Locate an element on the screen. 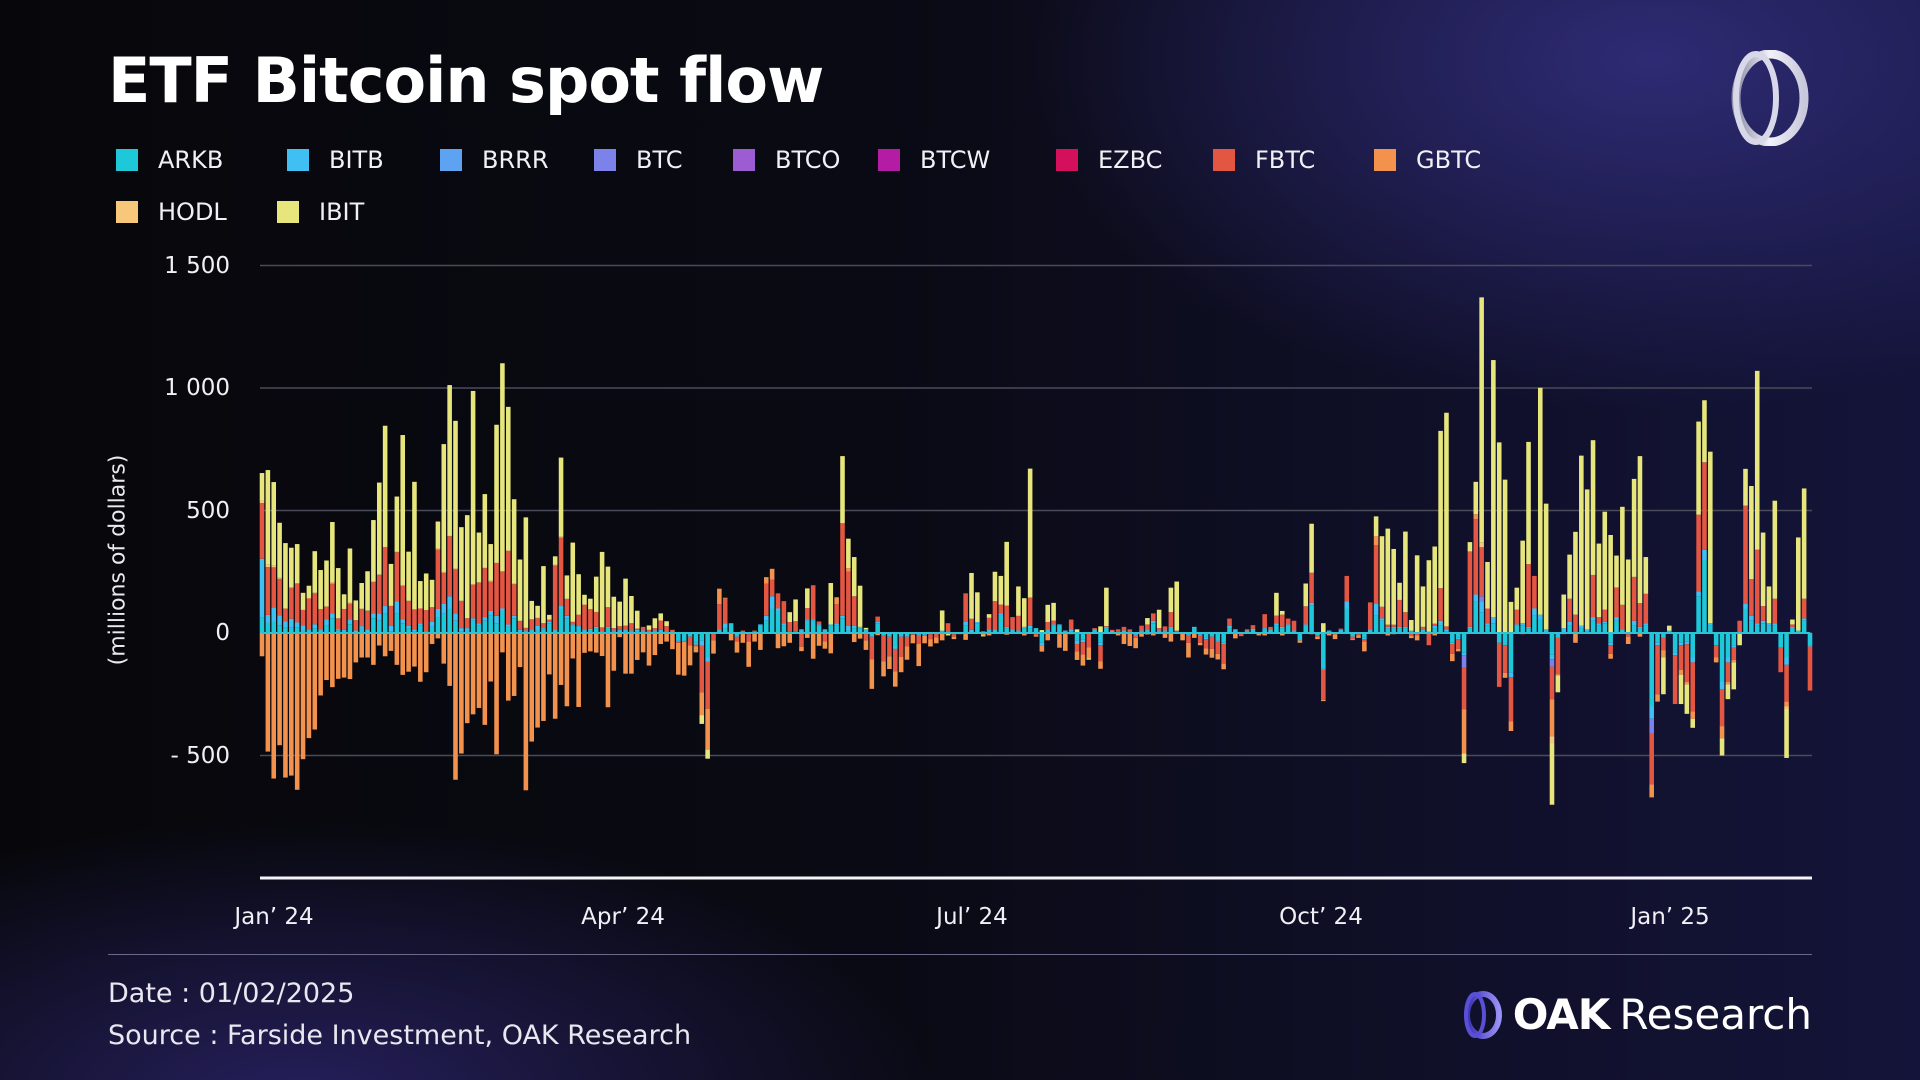 The image size is (1920, 1080). footer-divider is located at coordinates (960, 954).